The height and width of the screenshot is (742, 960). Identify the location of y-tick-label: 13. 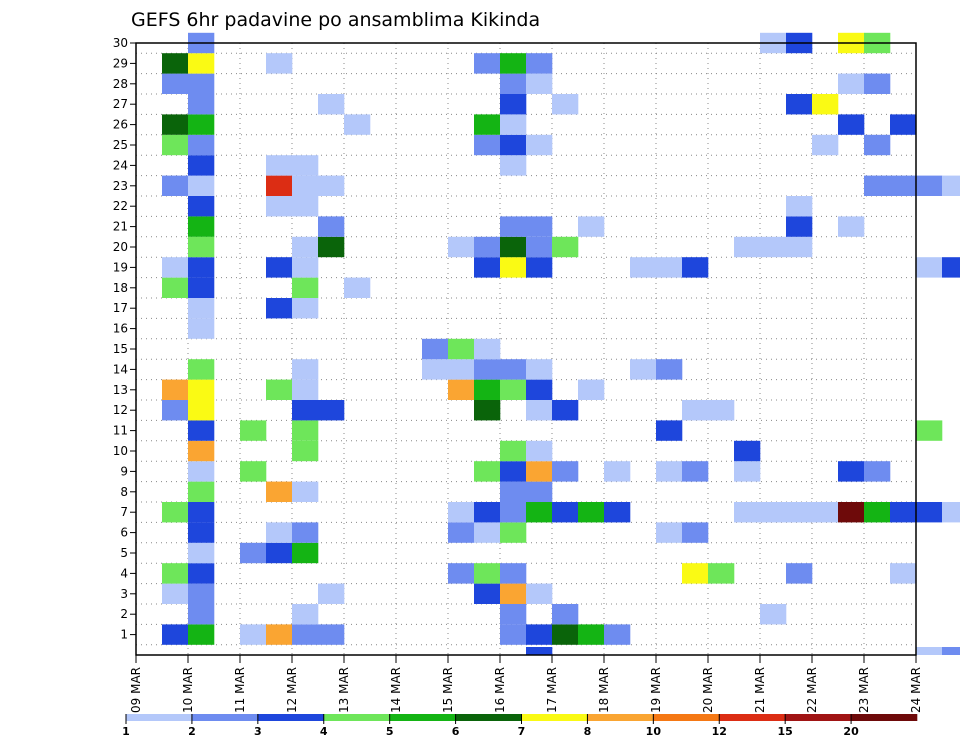
(120, 390).